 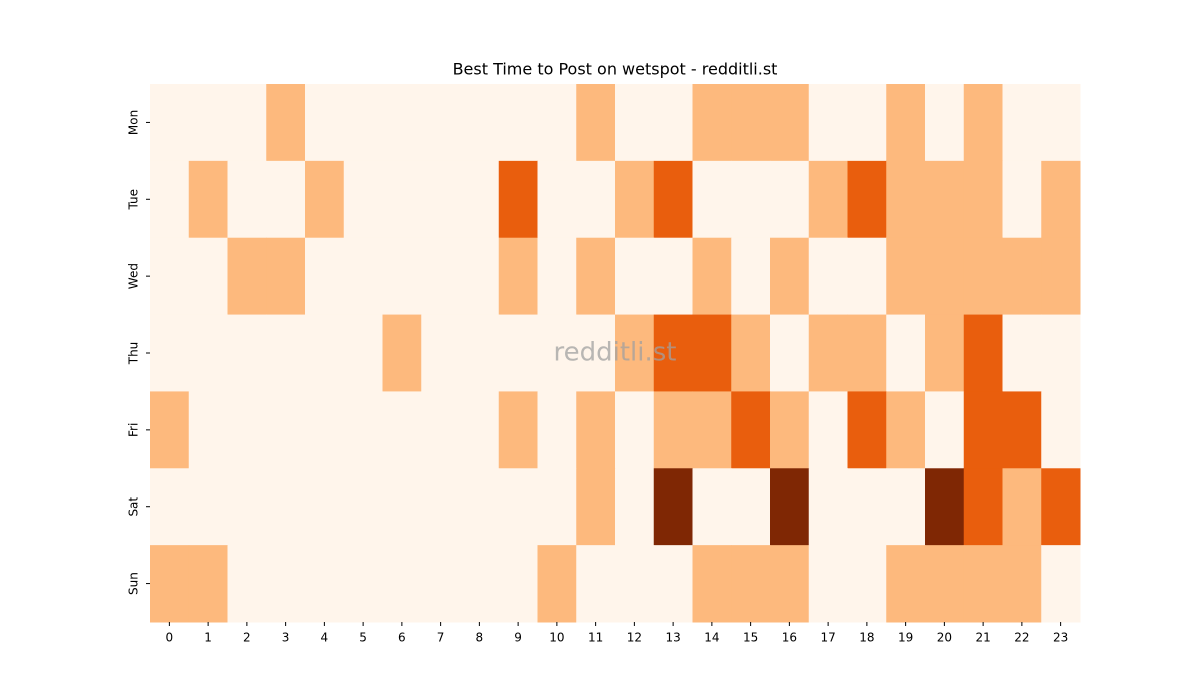 What do you see at coordinates (134, 122) in the screenshot?
I see `y-tick-label: Mon` at bounding box center [134, 122].